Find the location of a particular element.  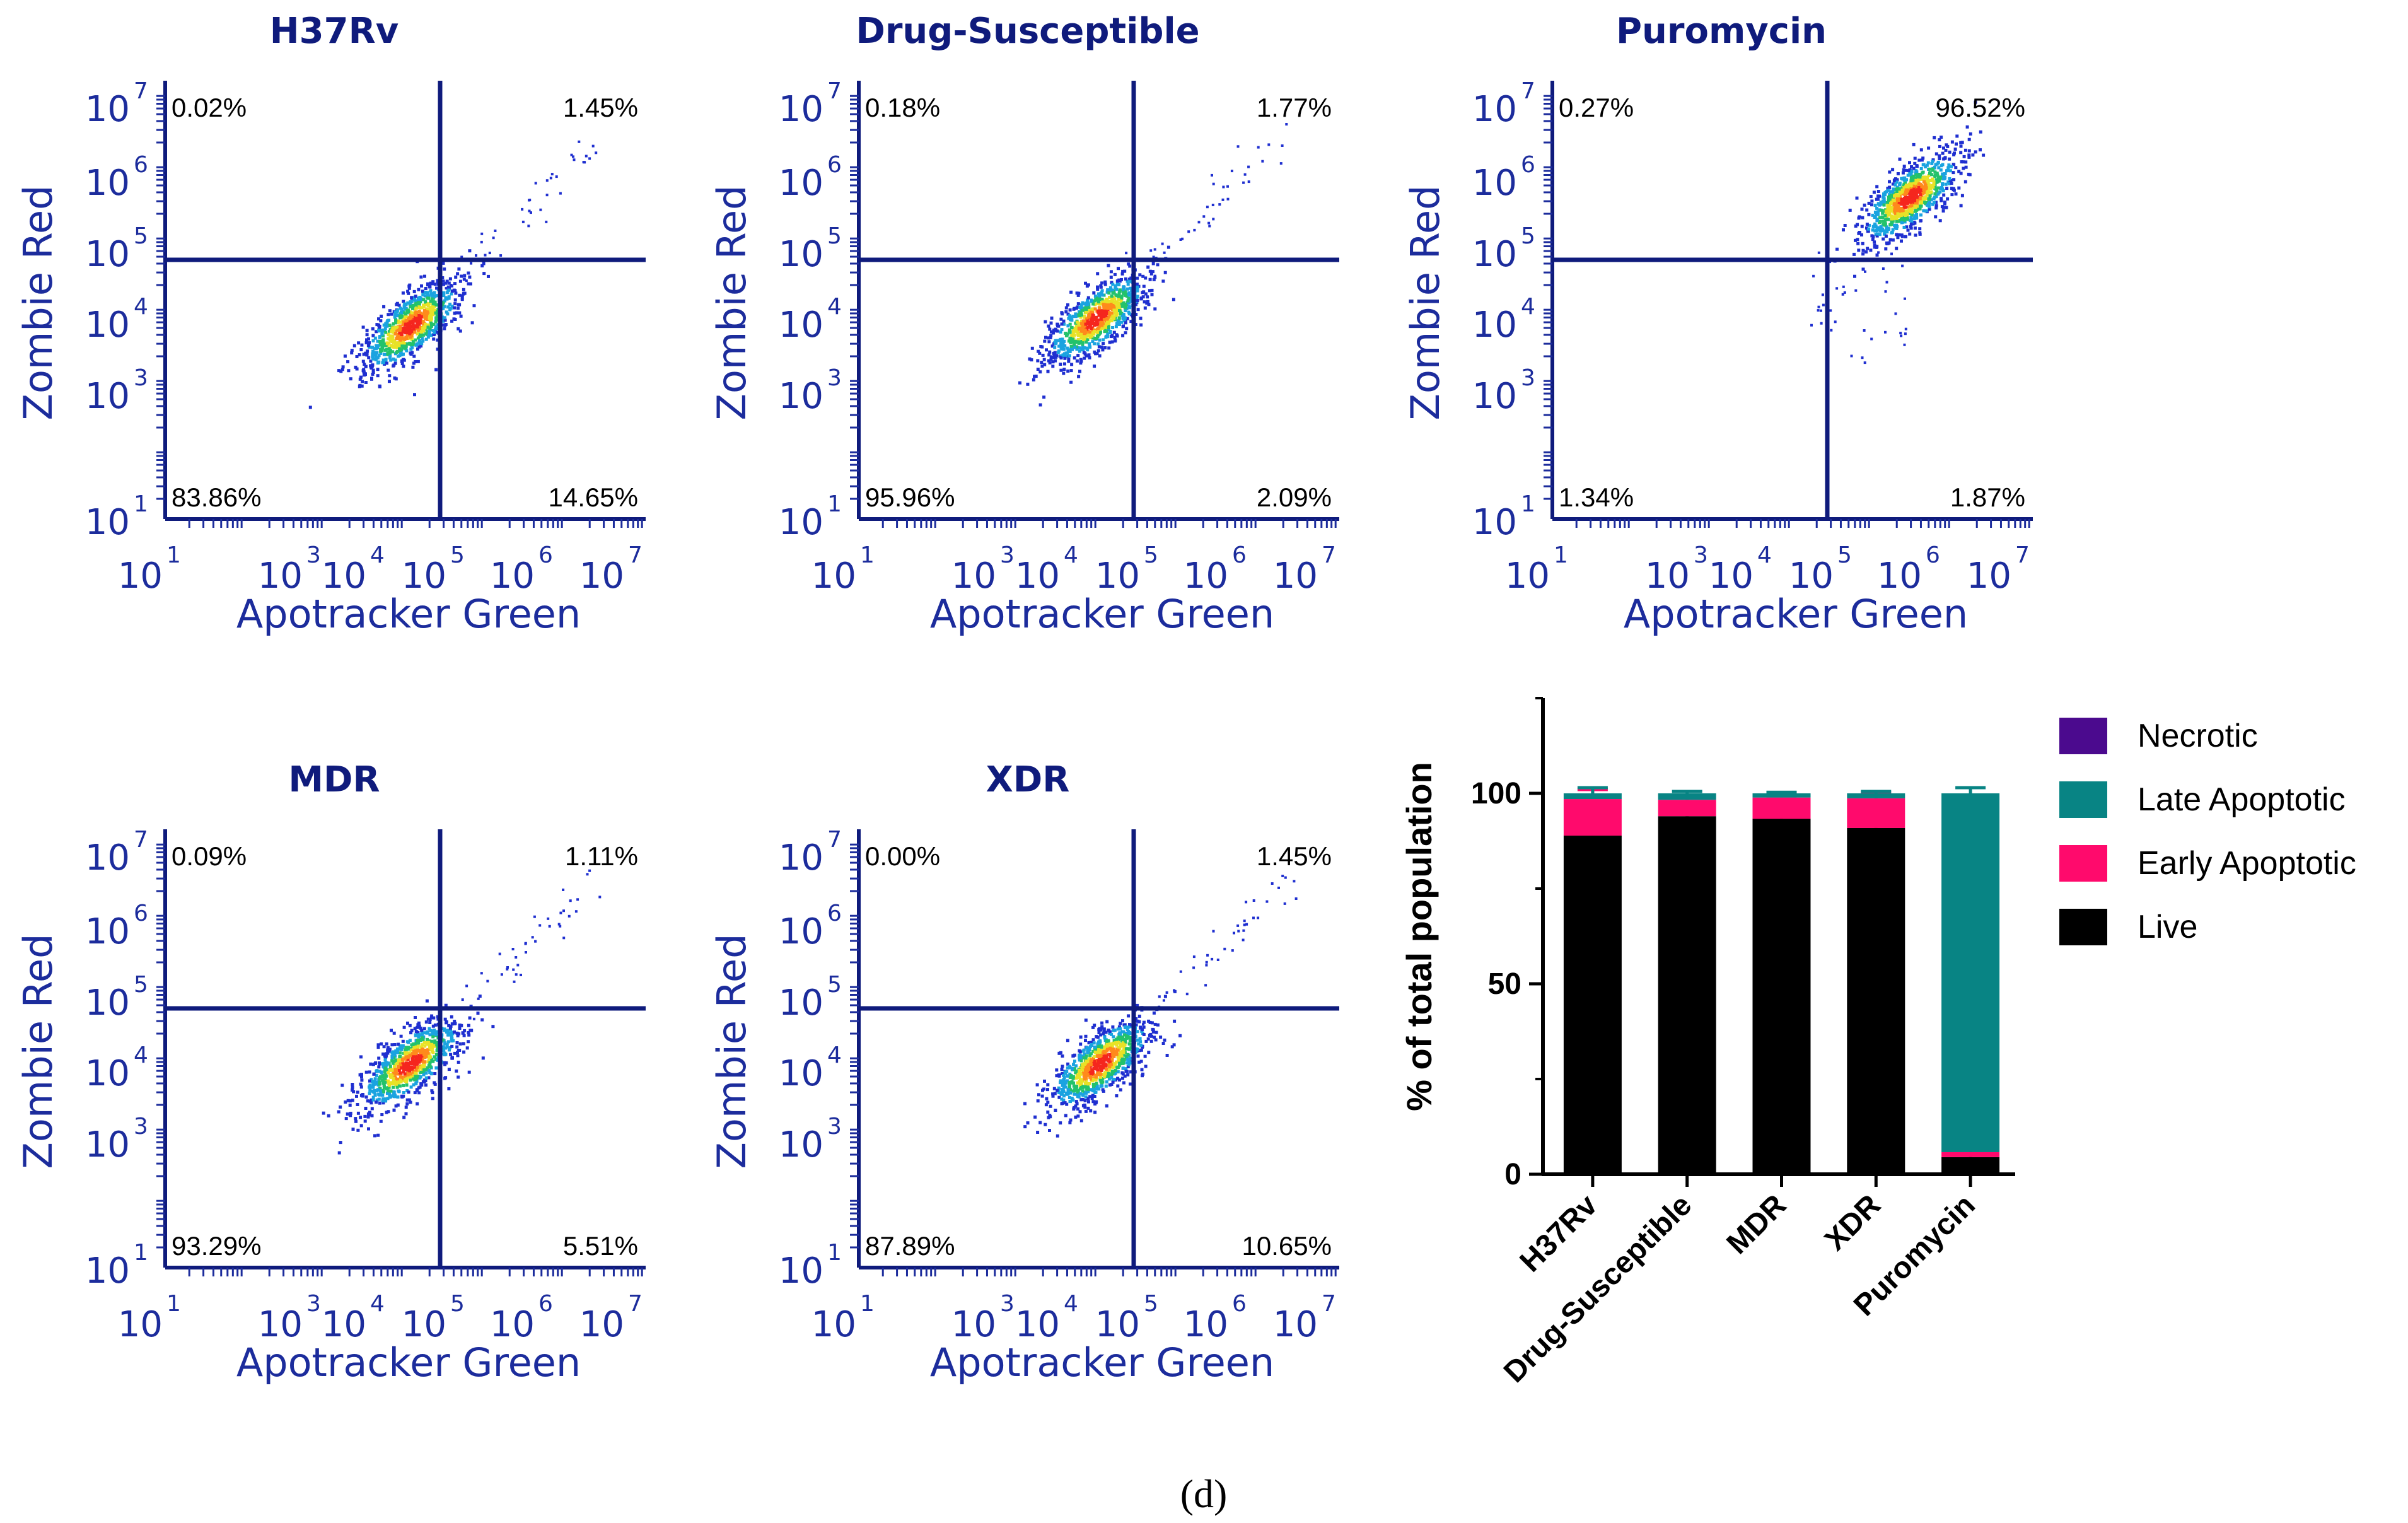

y-tick-label: 10 is located at coordinates (1494, 109).